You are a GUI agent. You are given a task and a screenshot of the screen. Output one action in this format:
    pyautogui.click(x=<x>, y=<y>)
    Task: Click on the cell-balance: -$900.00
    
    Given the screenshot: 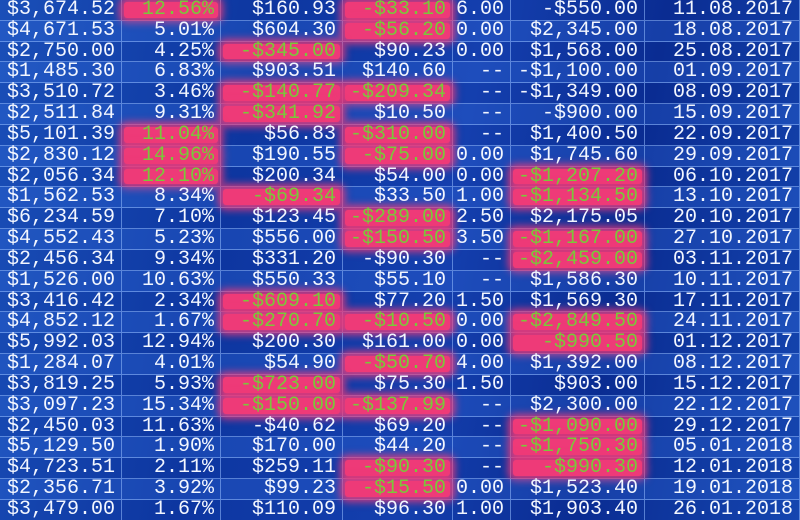 What is the action you would take?
    pyautogui.click(x=578, y=114)
    